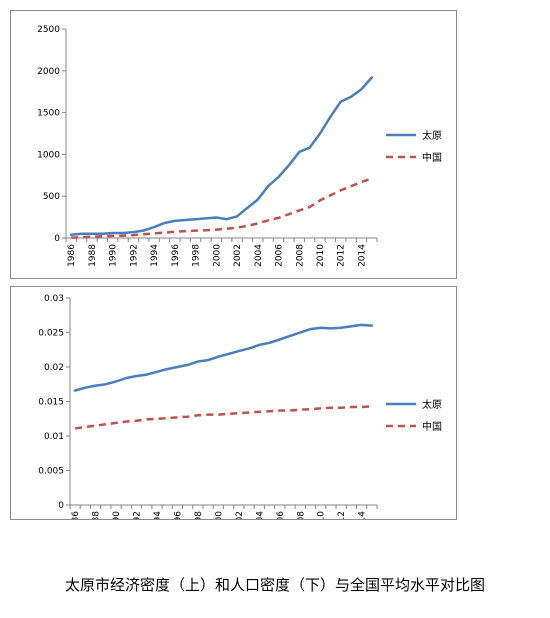  I want to click on y-tick-label: 0.02, so click(54, 368).